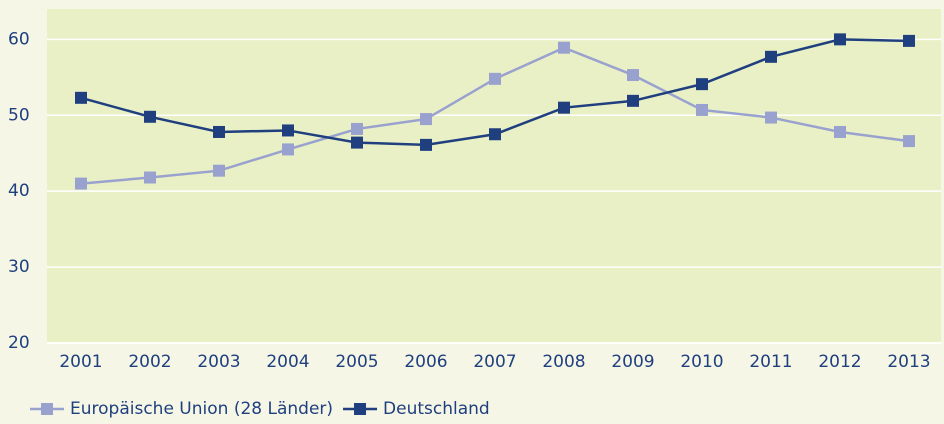 Image resolution: width=944 pixels, height=424 pixels. Describe the element at coordinates (356, 362) in the screenshot. I see `x-tick-label: 2005` at that location.